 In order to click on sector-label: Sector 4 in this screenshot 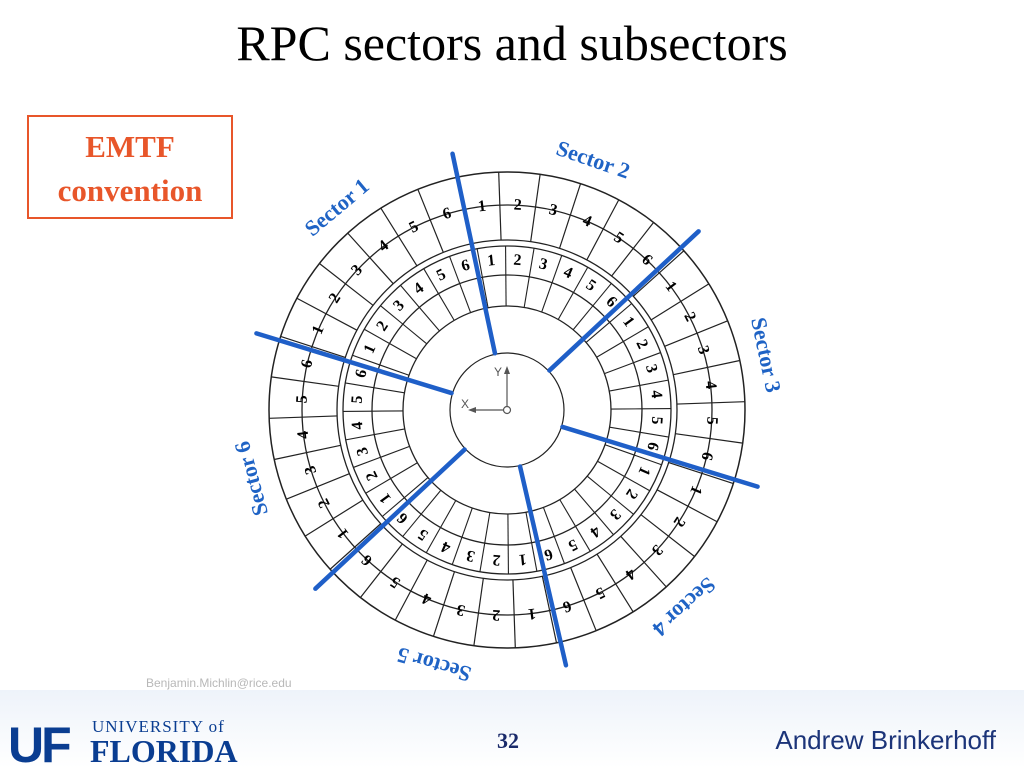, I will do `click(684, 606)`.